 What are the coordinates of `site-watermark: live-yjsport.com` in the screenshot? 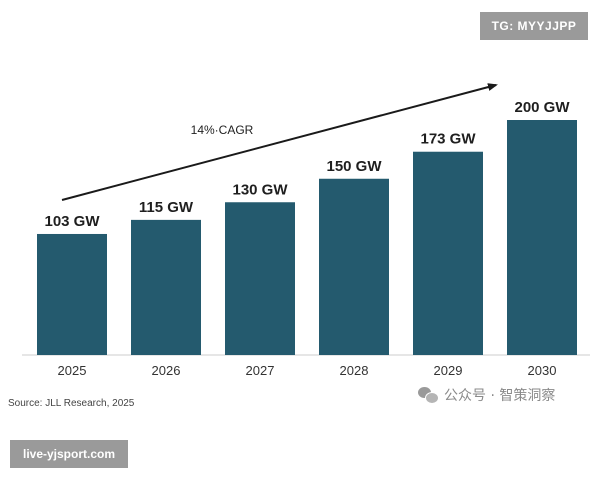 It's located at (69, 454).